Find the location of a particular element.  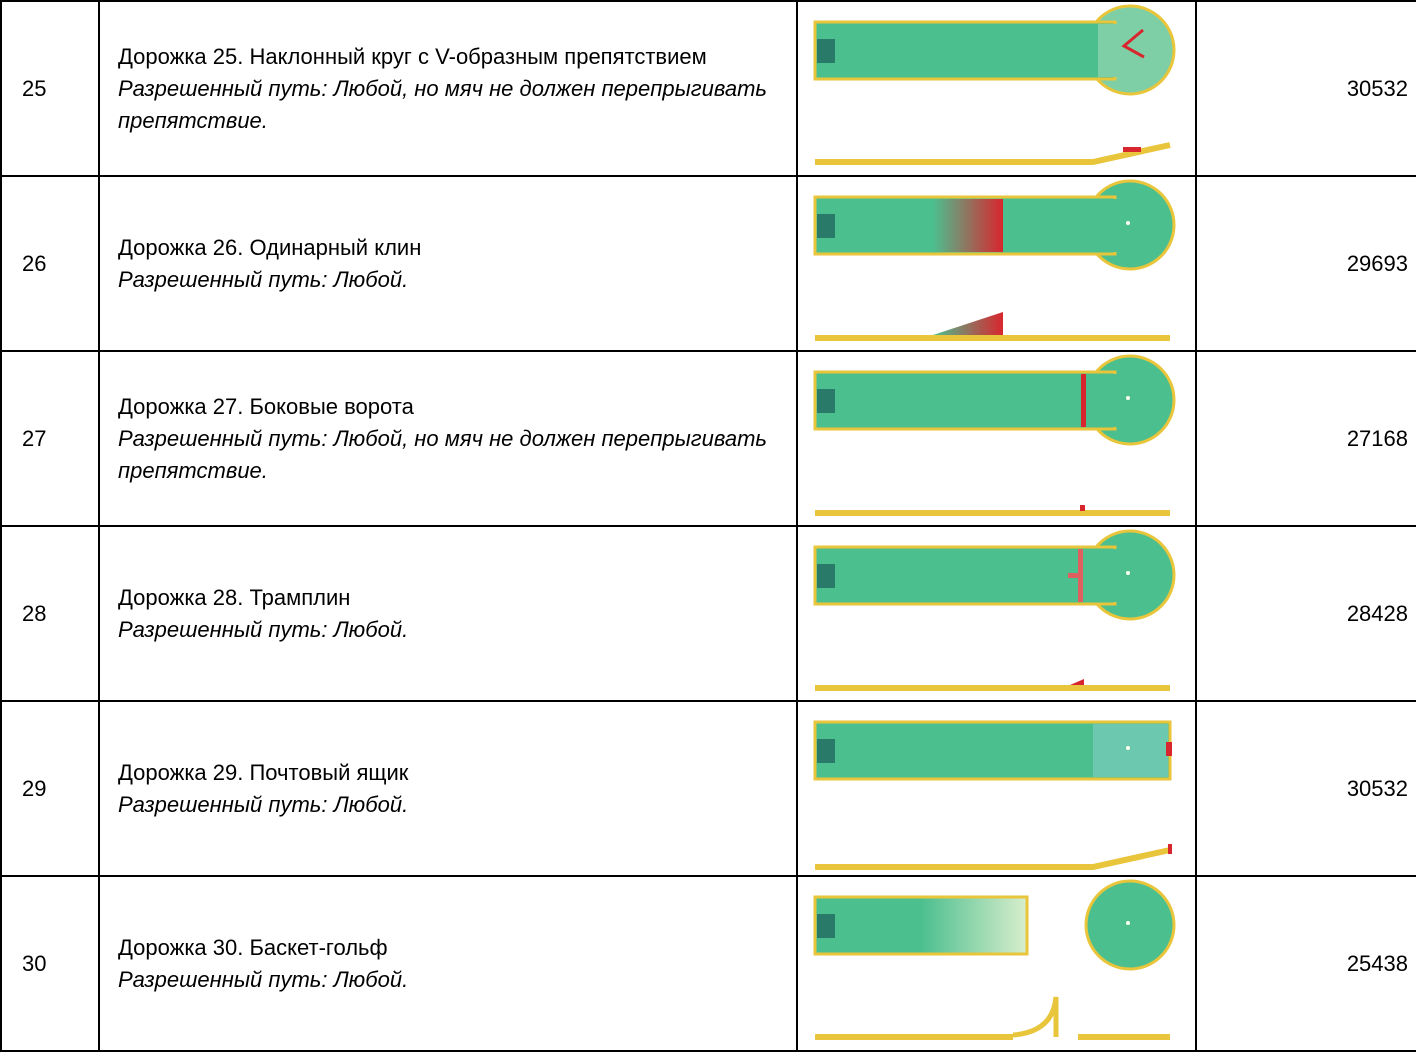

course-number: 25 is located at coordinates (34, 88).